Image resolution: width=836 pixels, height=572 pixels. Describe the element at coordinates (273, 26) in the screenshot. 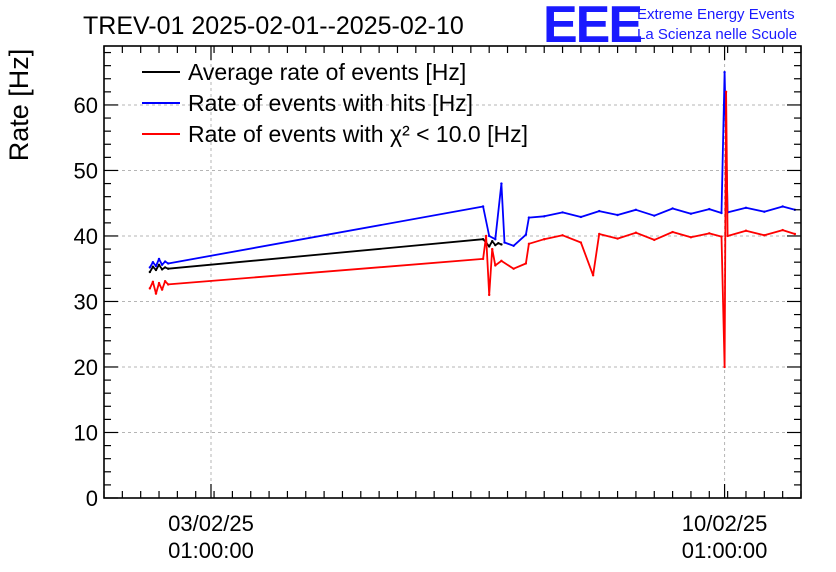

I see `chart-title: TREV-01 2025-02-01--2025-02-10` at that location.